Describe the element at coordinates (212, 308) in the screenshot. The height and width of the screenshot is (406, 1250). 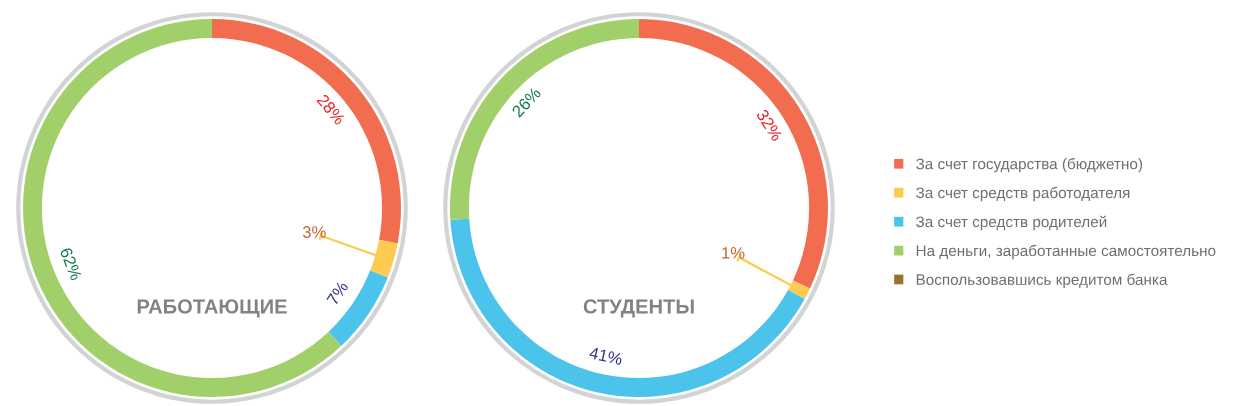
I see `text: РАБОТАЮЩИЕ` at that location.